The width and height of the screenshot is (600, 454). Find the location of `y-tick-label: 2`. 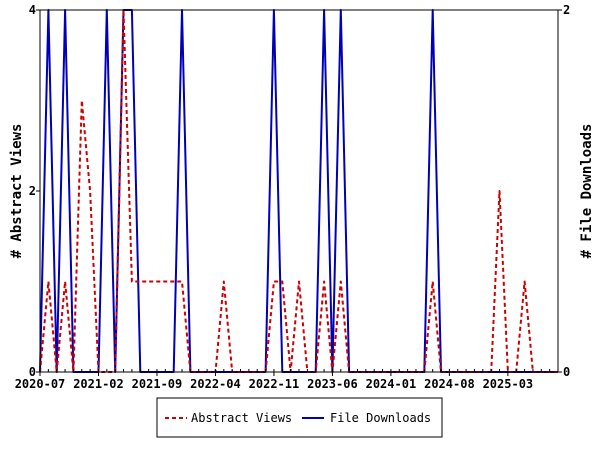

y-tick-label: 2 is located at coordinates (32, 191).